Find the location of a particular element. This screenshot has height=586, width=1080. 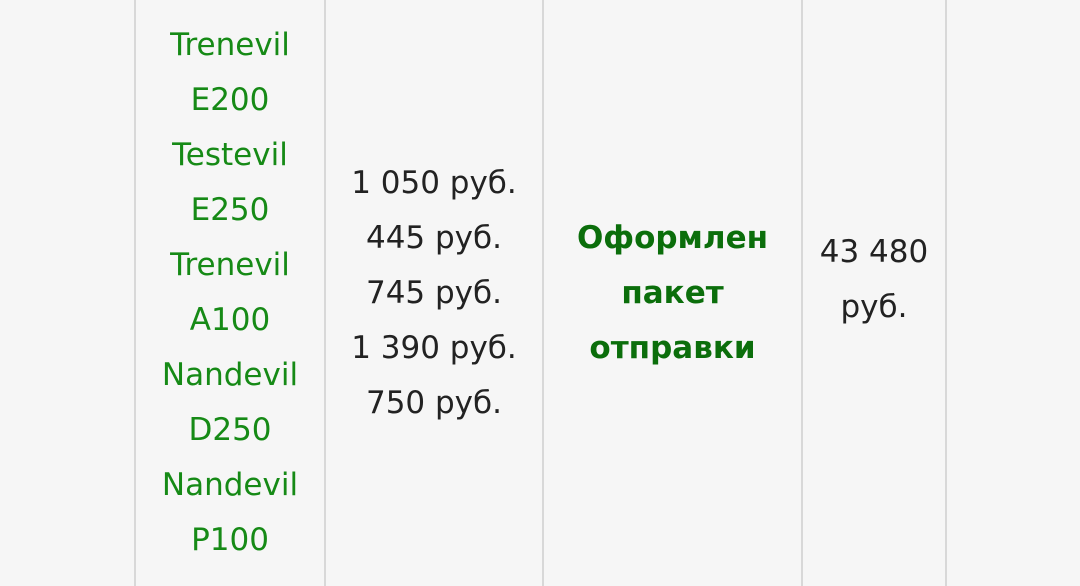

price: 1 050 руб. is located at coordinates (434, 182).